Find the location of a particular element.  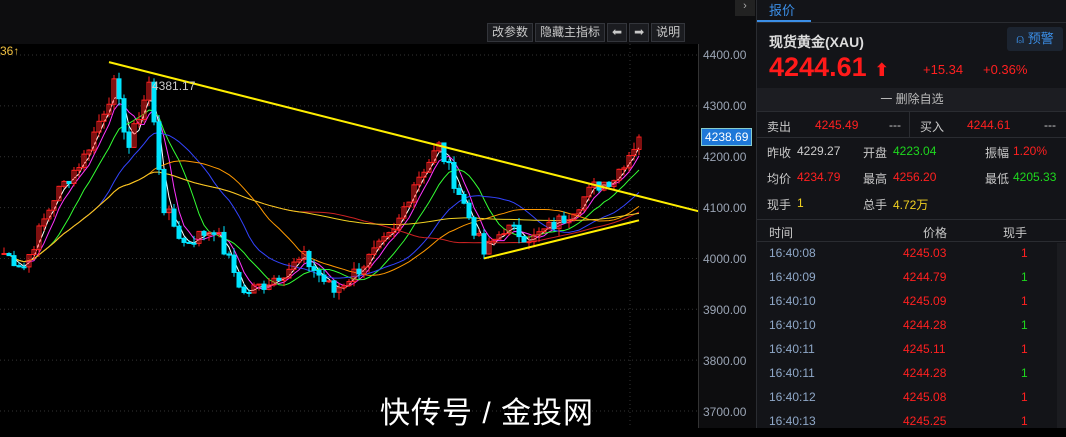

tick-time: 16:40:10 is located at coordinates (792, 301).